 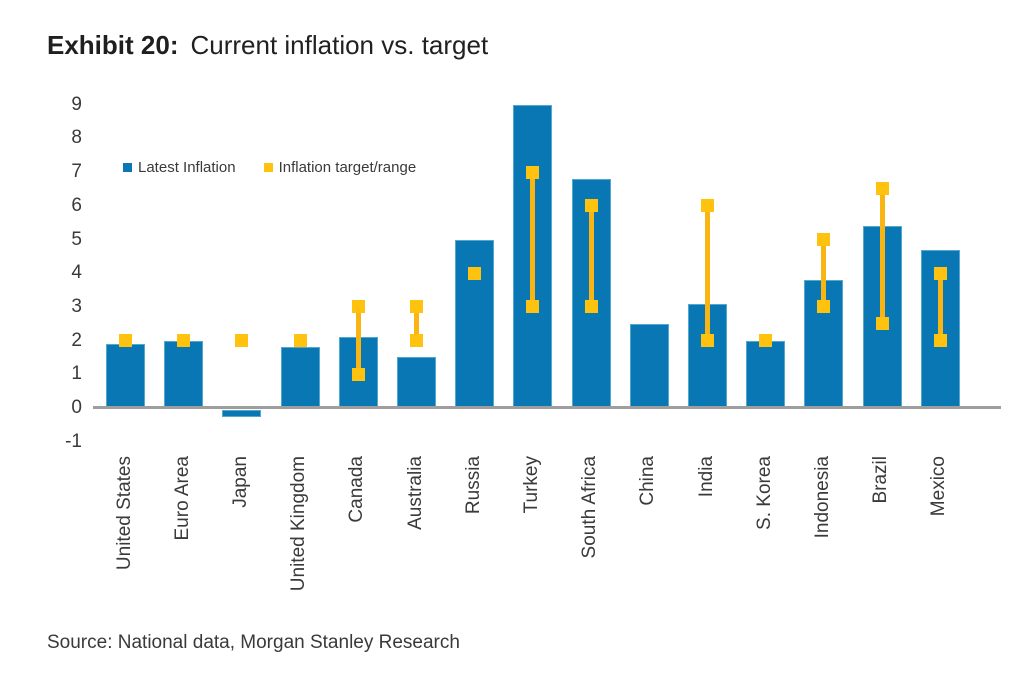 What do you see at coordinates (242, 341) in the screenshot?
I see `target-marker-japan` at bounding box center [242, 341].